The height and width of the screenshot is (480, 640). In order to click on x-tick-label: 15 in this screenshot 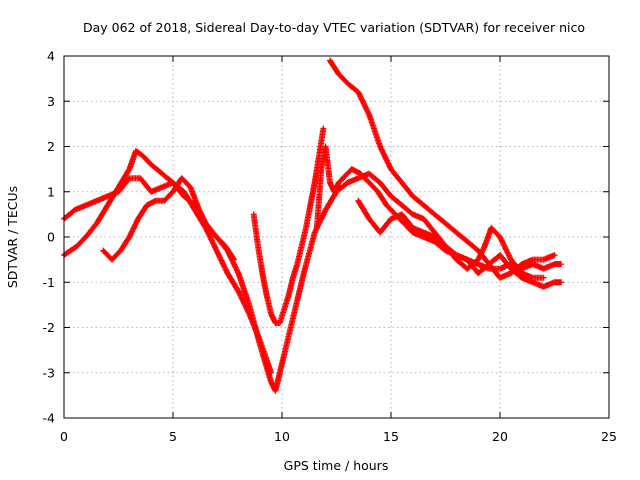, I will do `click(391, 436)`.